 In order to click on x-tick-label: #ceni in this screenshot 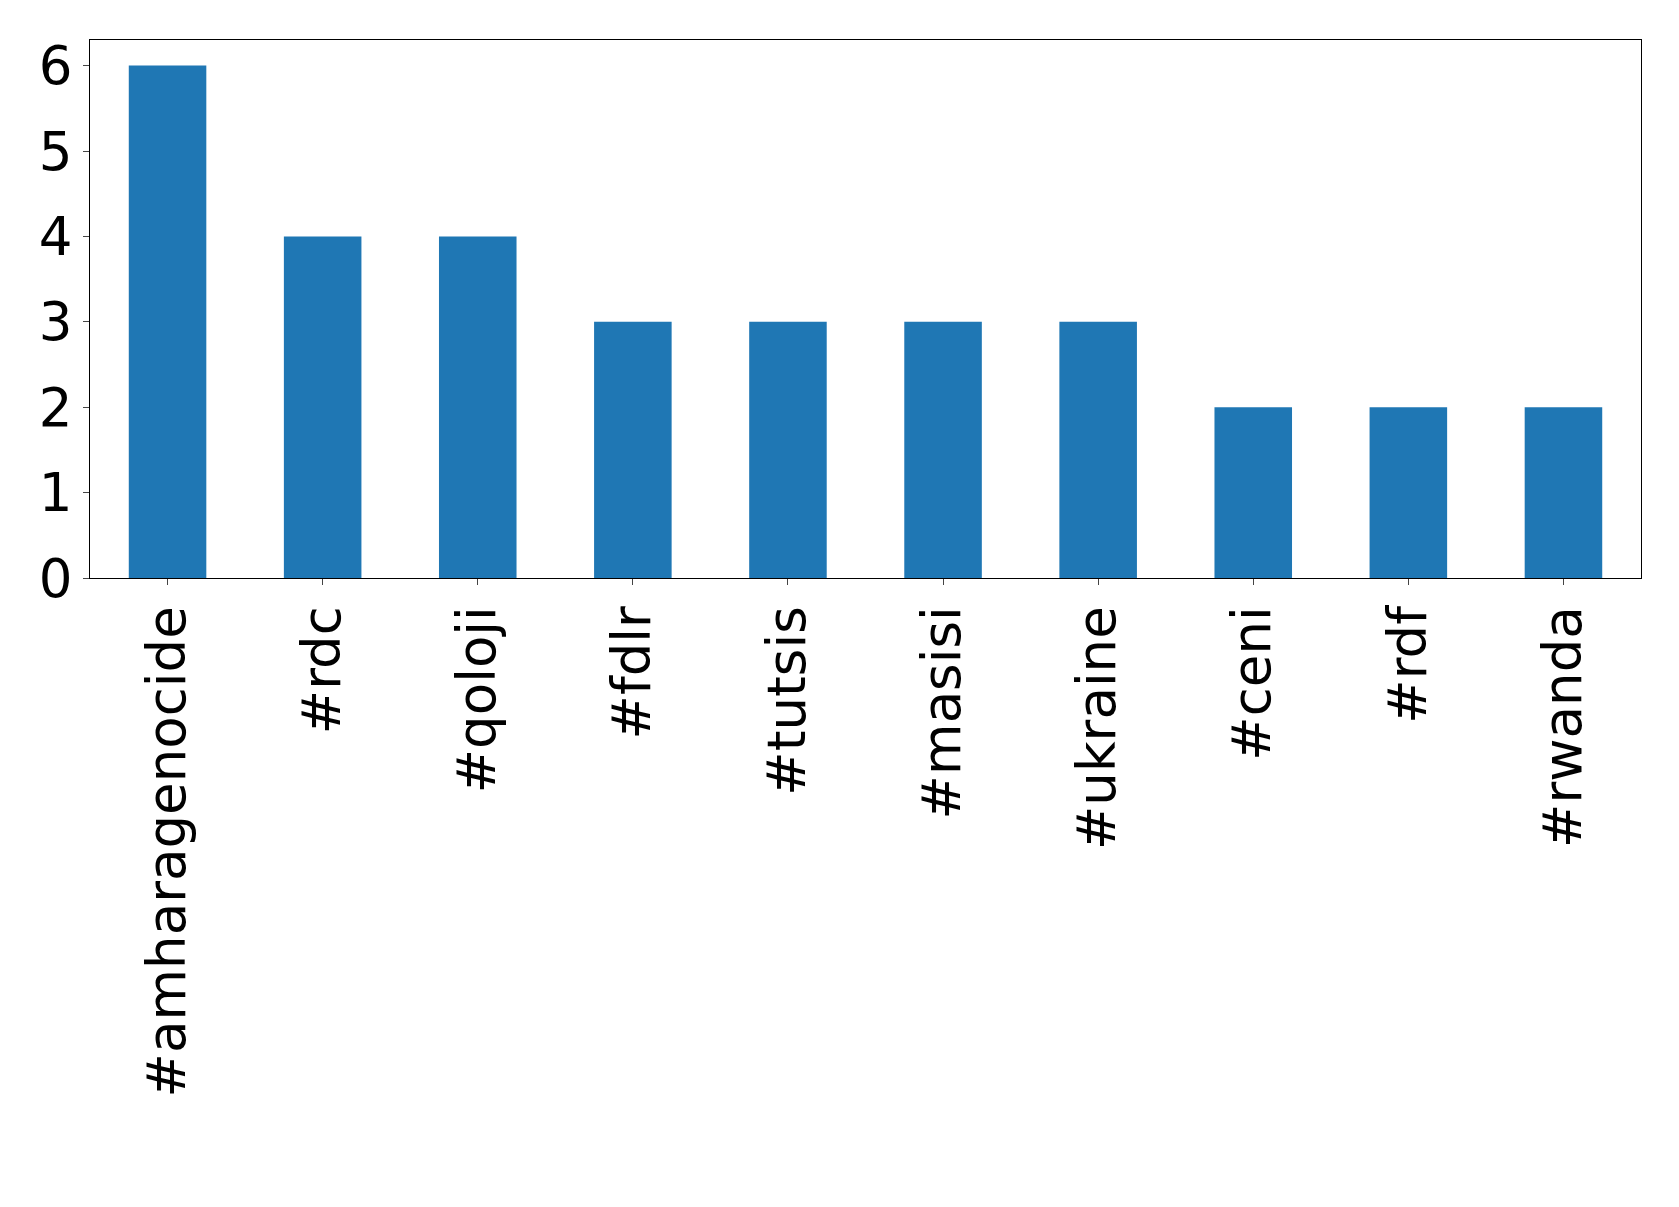, I will do `click(1252, 683)`.